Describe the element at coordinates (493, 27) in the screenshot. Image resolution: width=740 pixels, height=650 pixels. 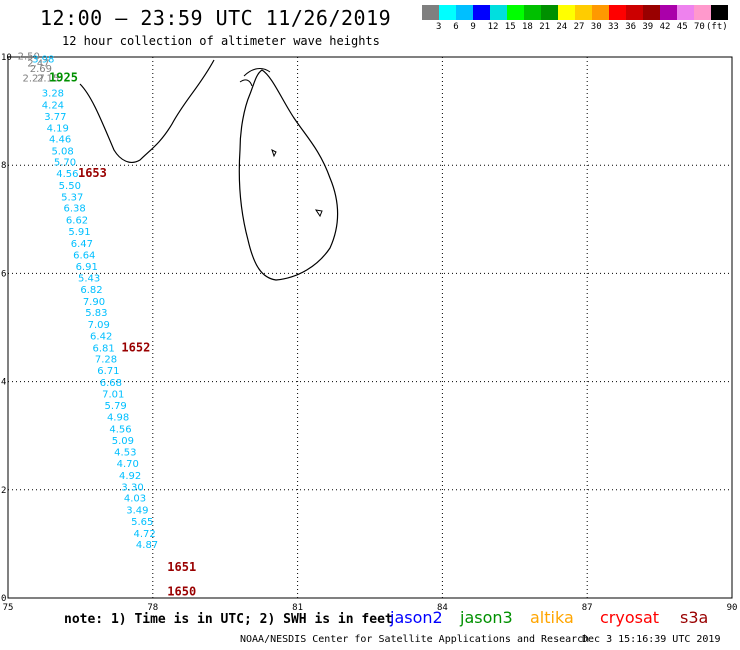
I see `legend-label: 12` at that location.